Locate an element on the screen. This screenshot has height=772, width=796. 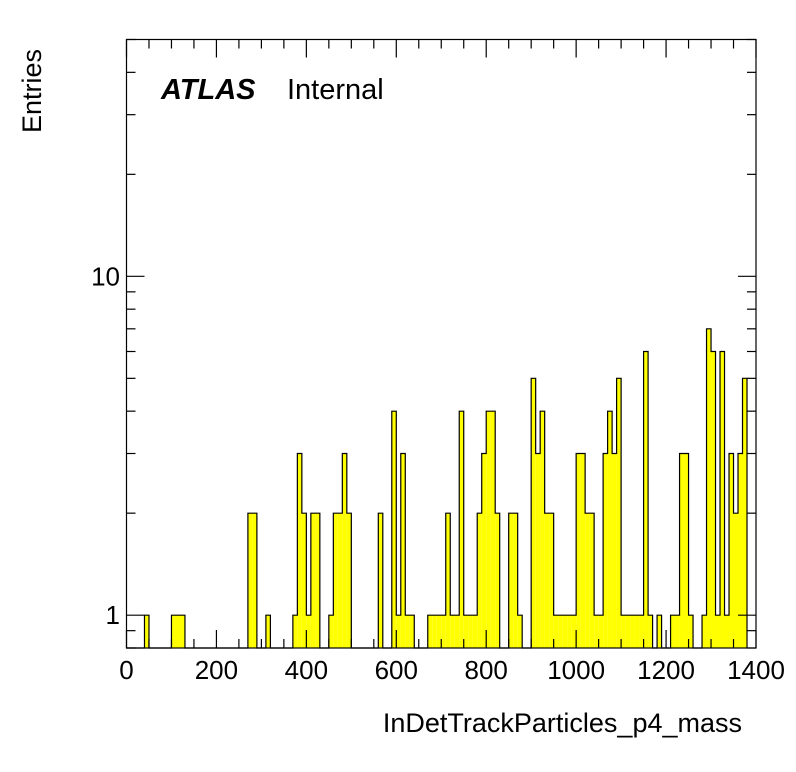
x-tick-label: 0 is located at coordinates (126, 670).